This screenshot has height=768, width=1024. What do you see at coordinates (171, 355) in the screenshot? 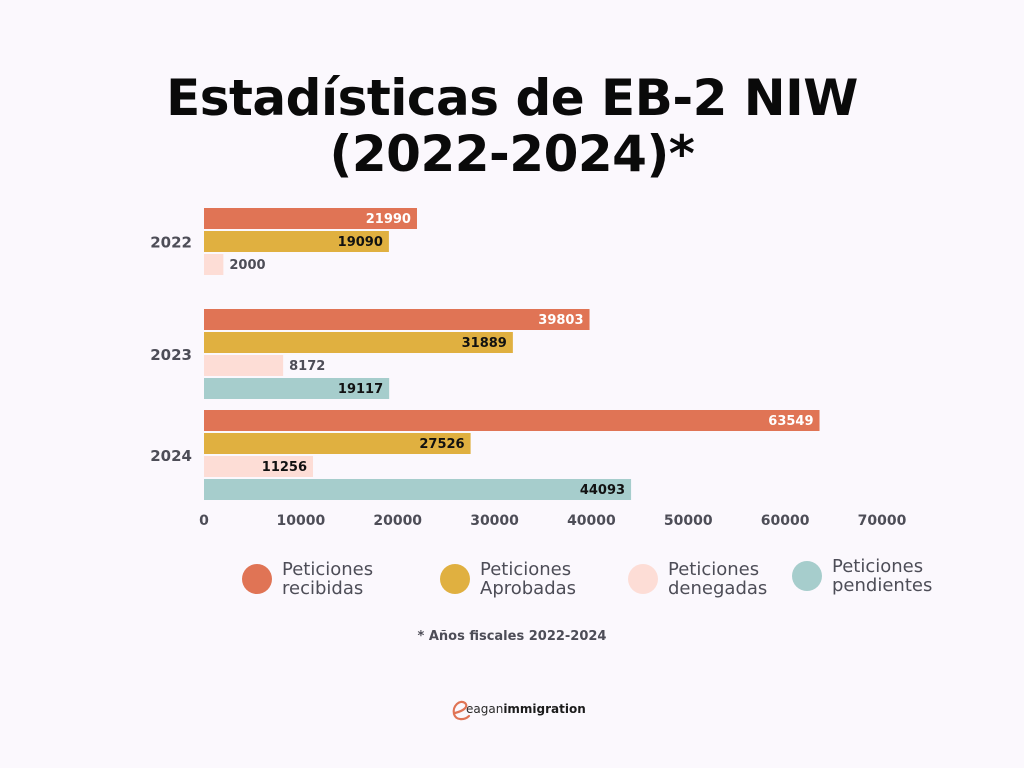
I see `category-label-2023: 2023` at bounding box center [171, 355].